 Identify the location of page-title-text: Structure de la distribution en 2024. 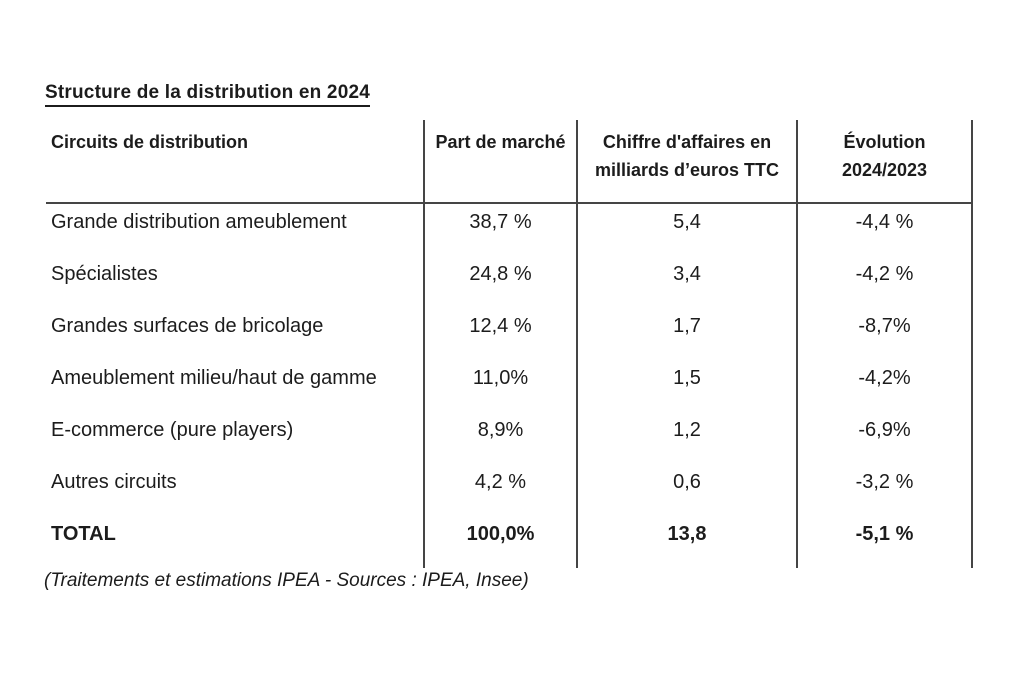
(207, 94).